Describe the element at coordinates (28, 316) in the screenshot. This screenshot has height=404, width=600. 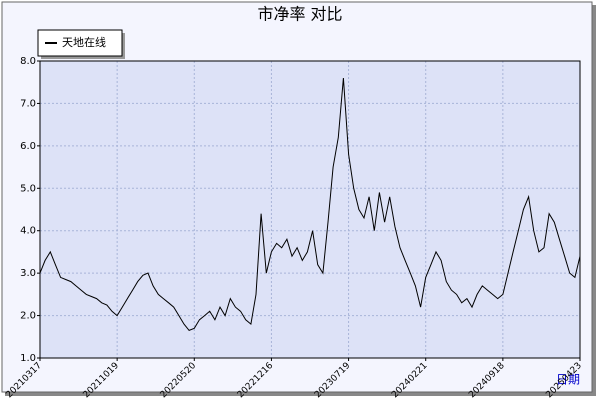
I see `y-tick-label: 2.0` at that location.